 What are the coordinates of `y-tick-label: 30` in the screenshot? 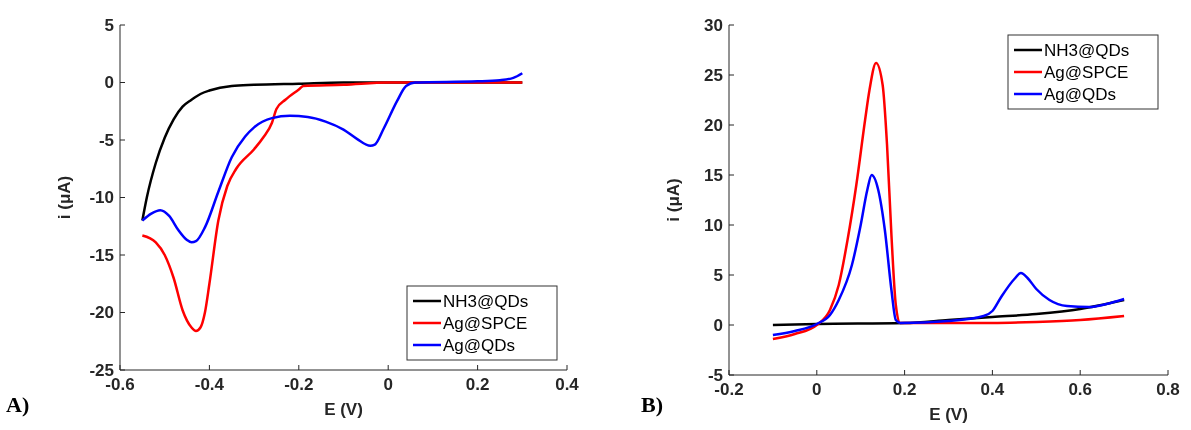 It's located at (713, 25).